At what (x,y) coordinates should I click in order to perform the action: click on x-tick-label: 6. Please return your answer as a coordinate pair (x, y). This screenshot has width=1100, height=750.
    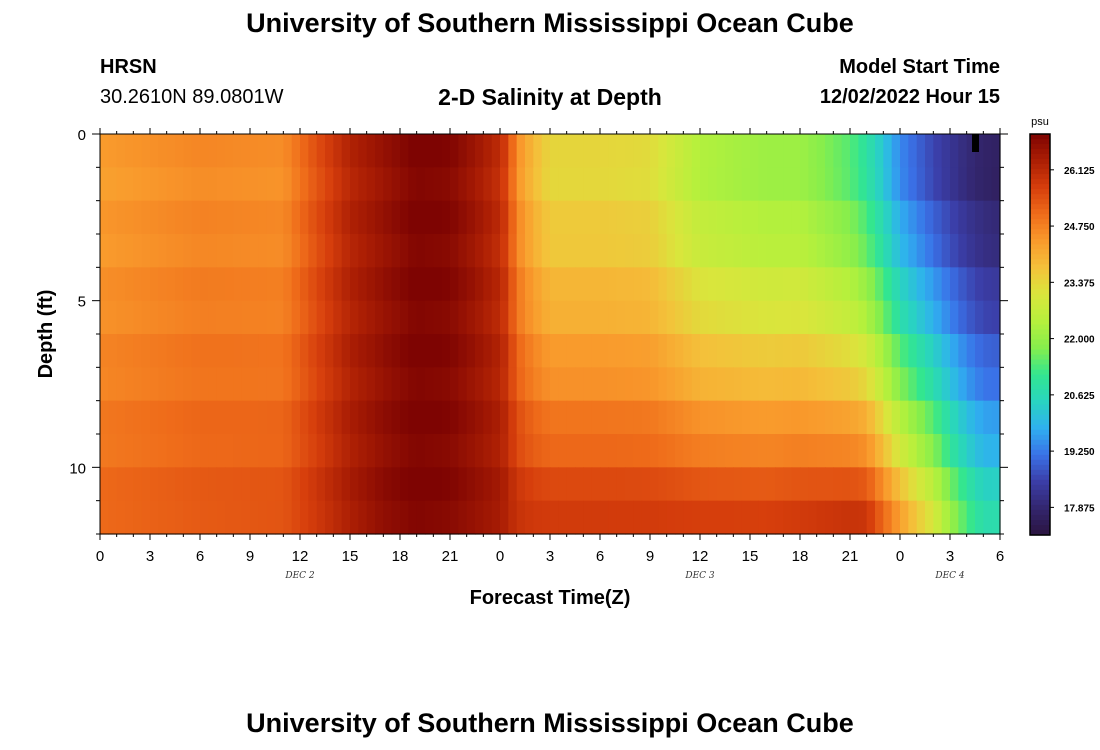
    Looking at the image, I should click on (1000, 556).